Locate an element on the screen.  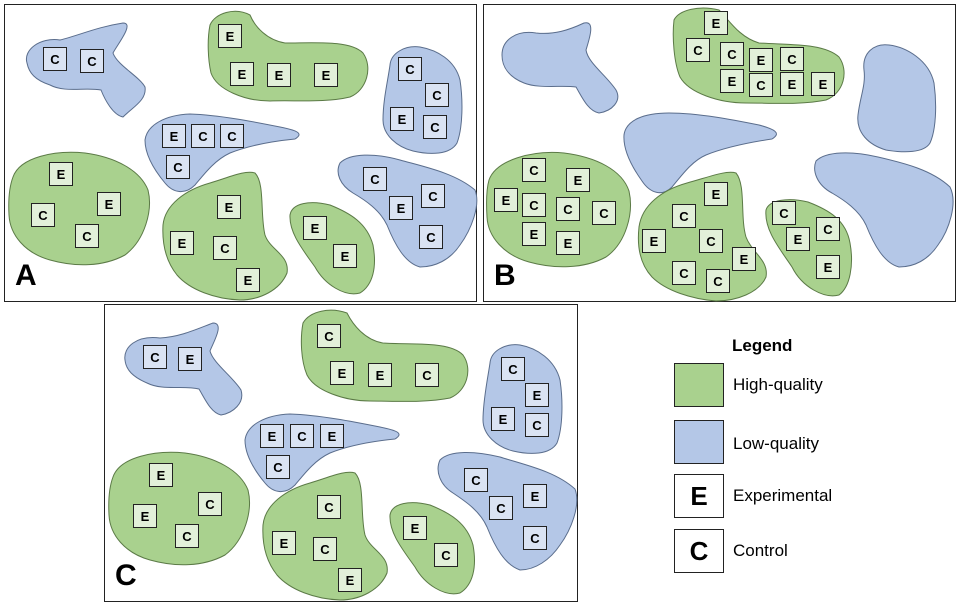
legend-label-high-quality: High-quality is located at coordinates (778, 384).